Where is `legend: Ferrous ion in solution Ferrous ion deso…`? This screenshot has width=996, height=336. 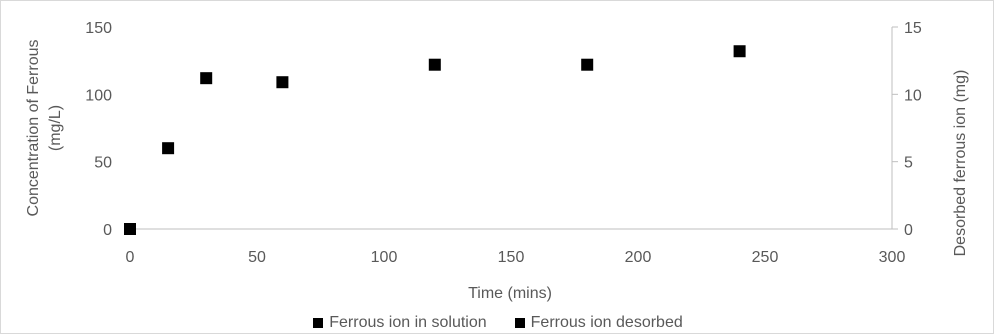 legend: Ferrous ion in solution Ferrous ion deso… is located at coordinates (498, 323).